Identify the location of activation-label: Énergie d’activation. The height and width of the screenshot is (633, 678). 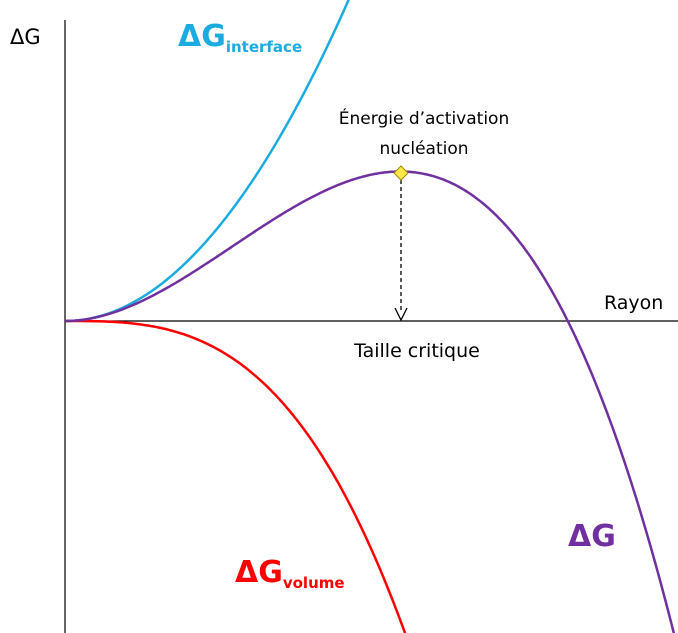
(424, 118).